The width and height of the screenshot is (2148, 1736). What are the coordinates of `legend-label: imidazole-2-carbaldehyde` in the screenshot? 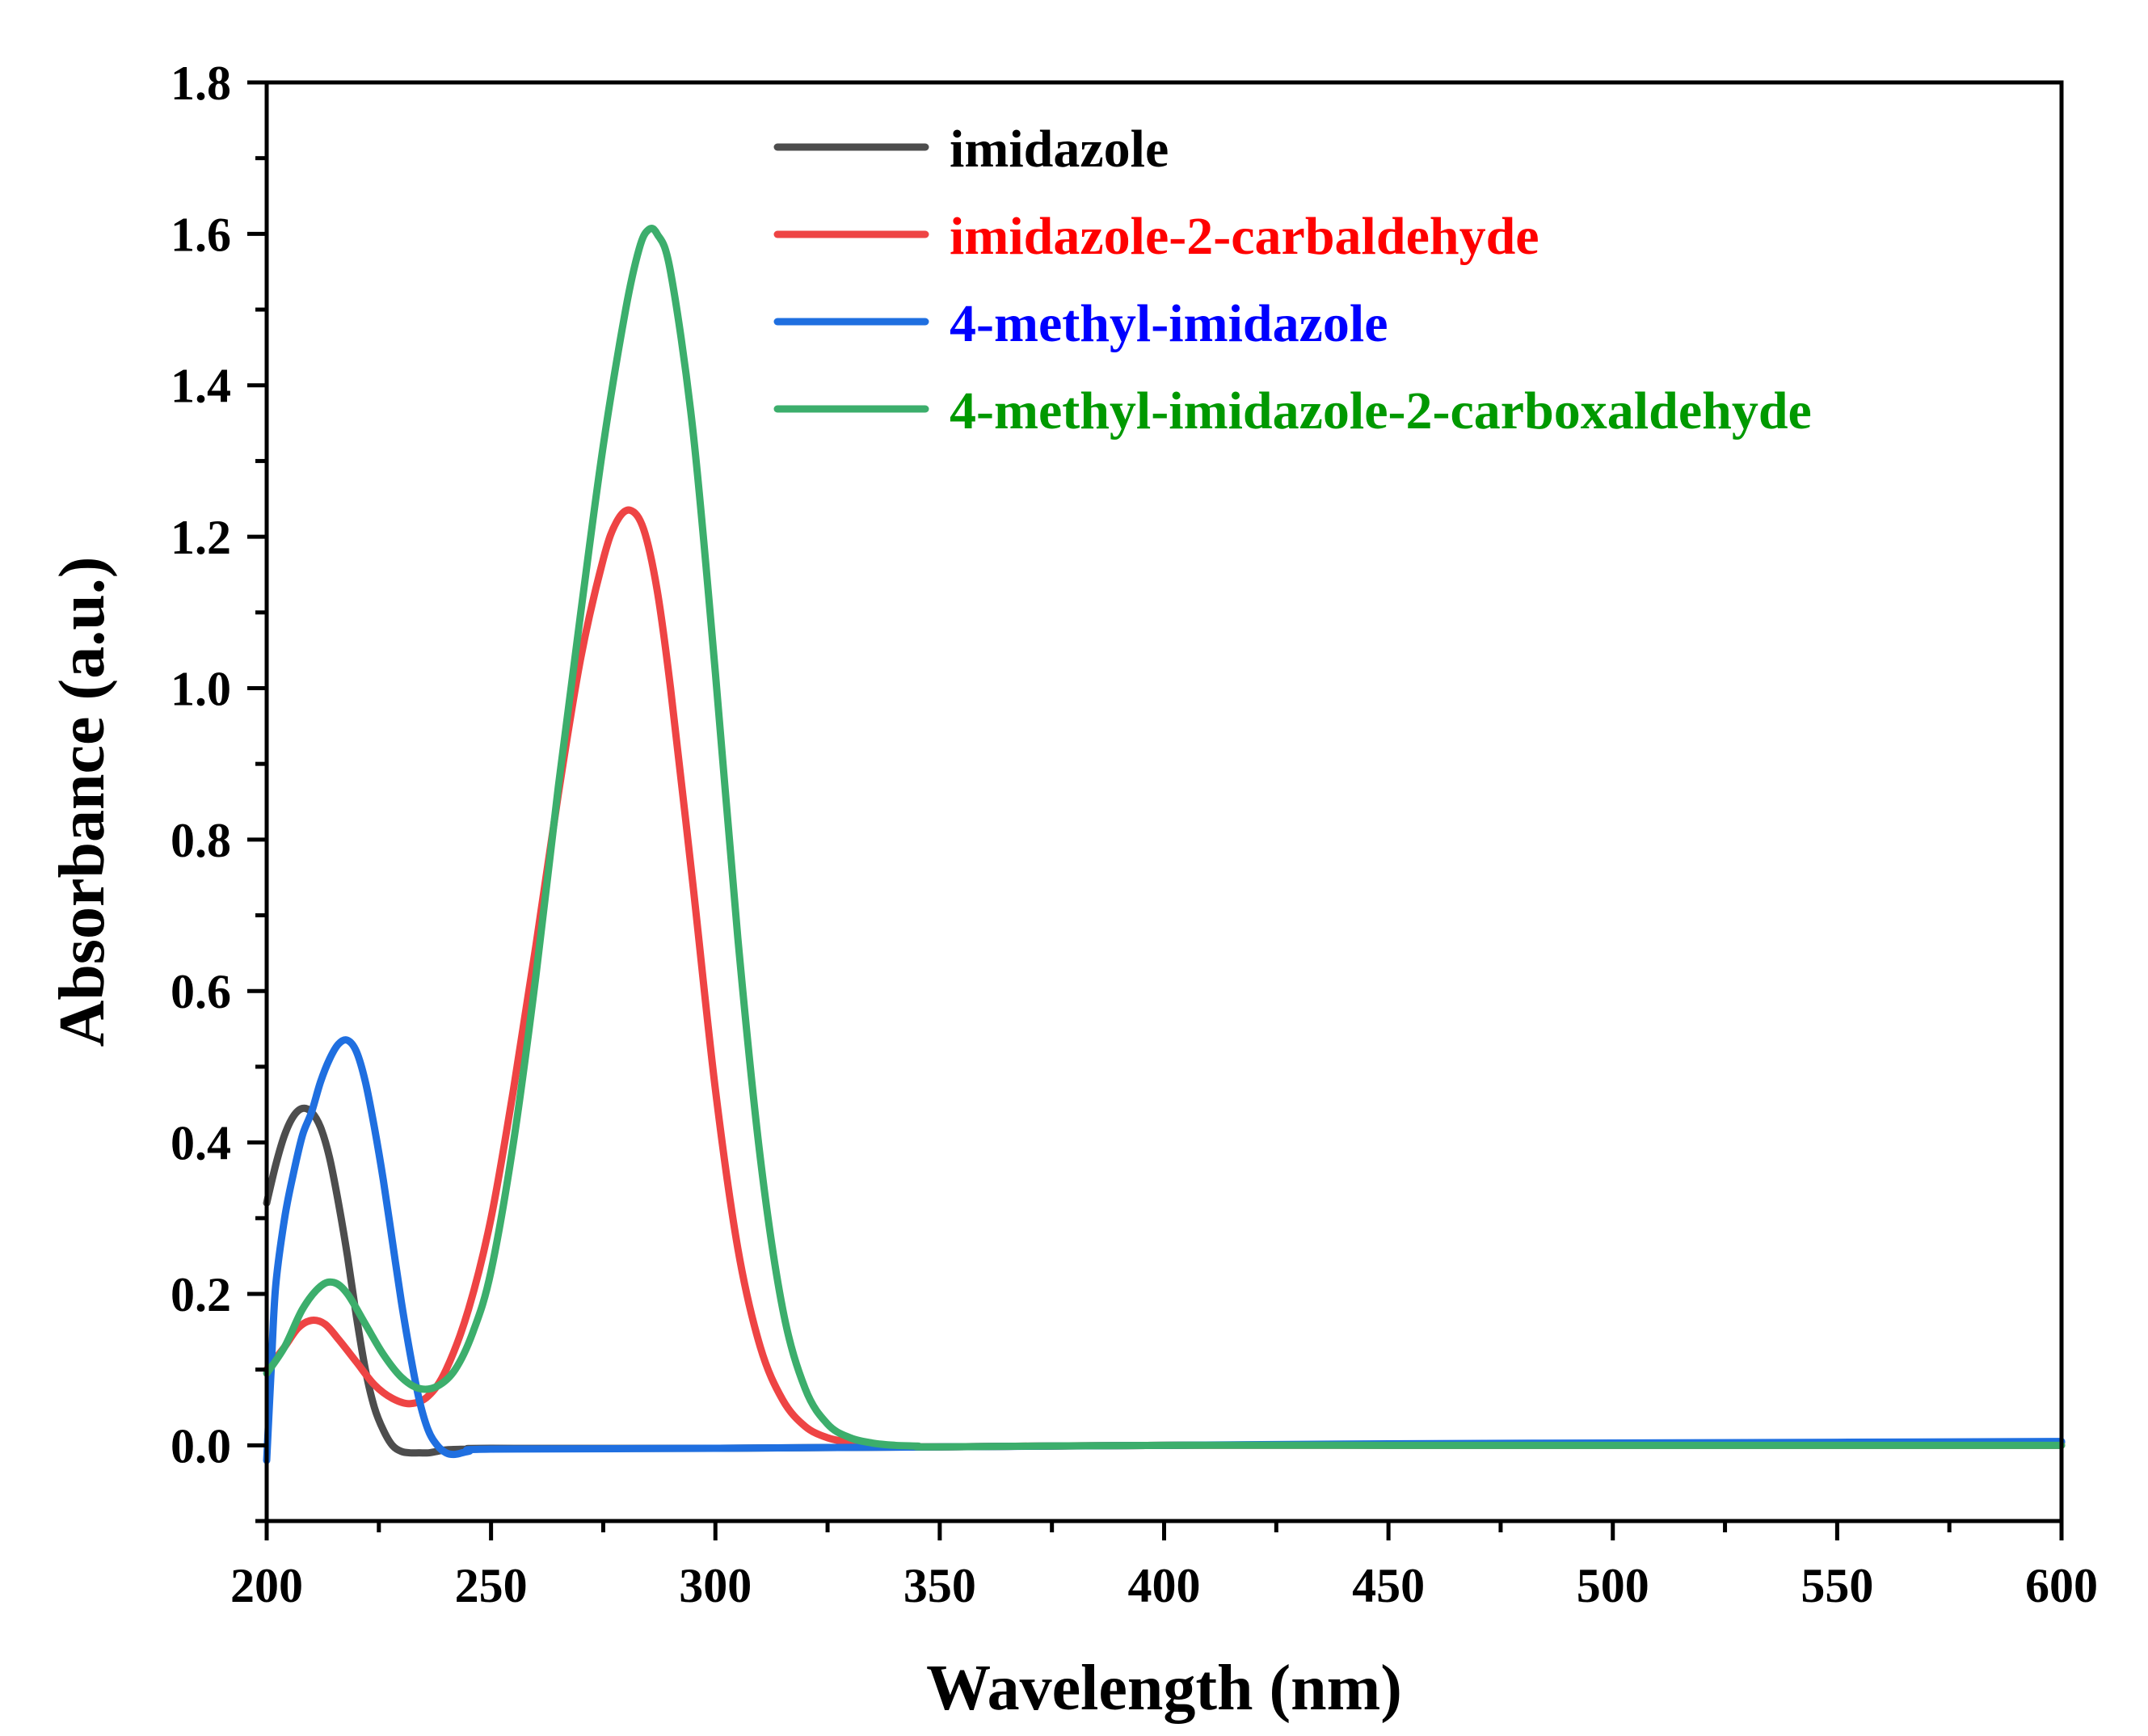 It's located at (1244, 236).